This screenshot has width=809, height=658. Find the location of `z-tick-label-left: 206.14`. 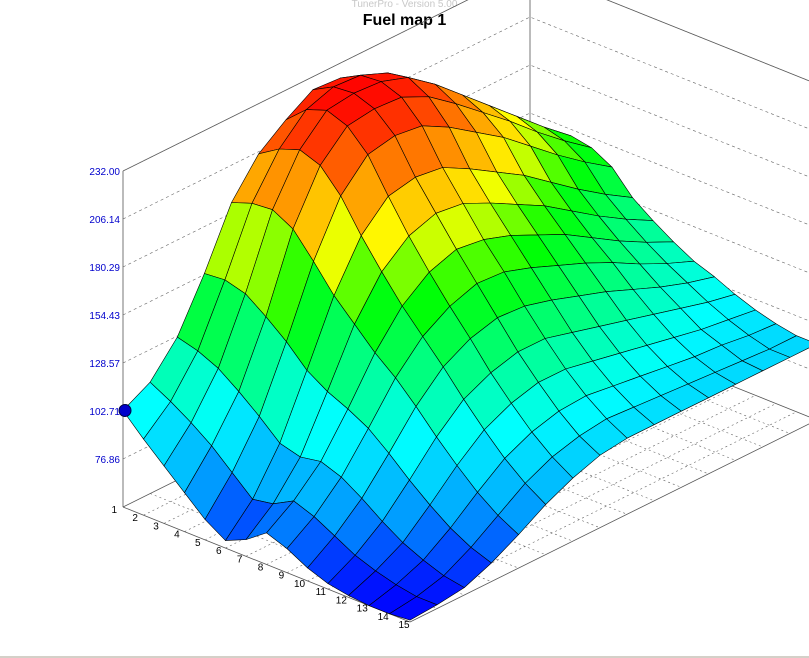

z-tick-label-left: 206.14 is located at coordinates (104, 220).